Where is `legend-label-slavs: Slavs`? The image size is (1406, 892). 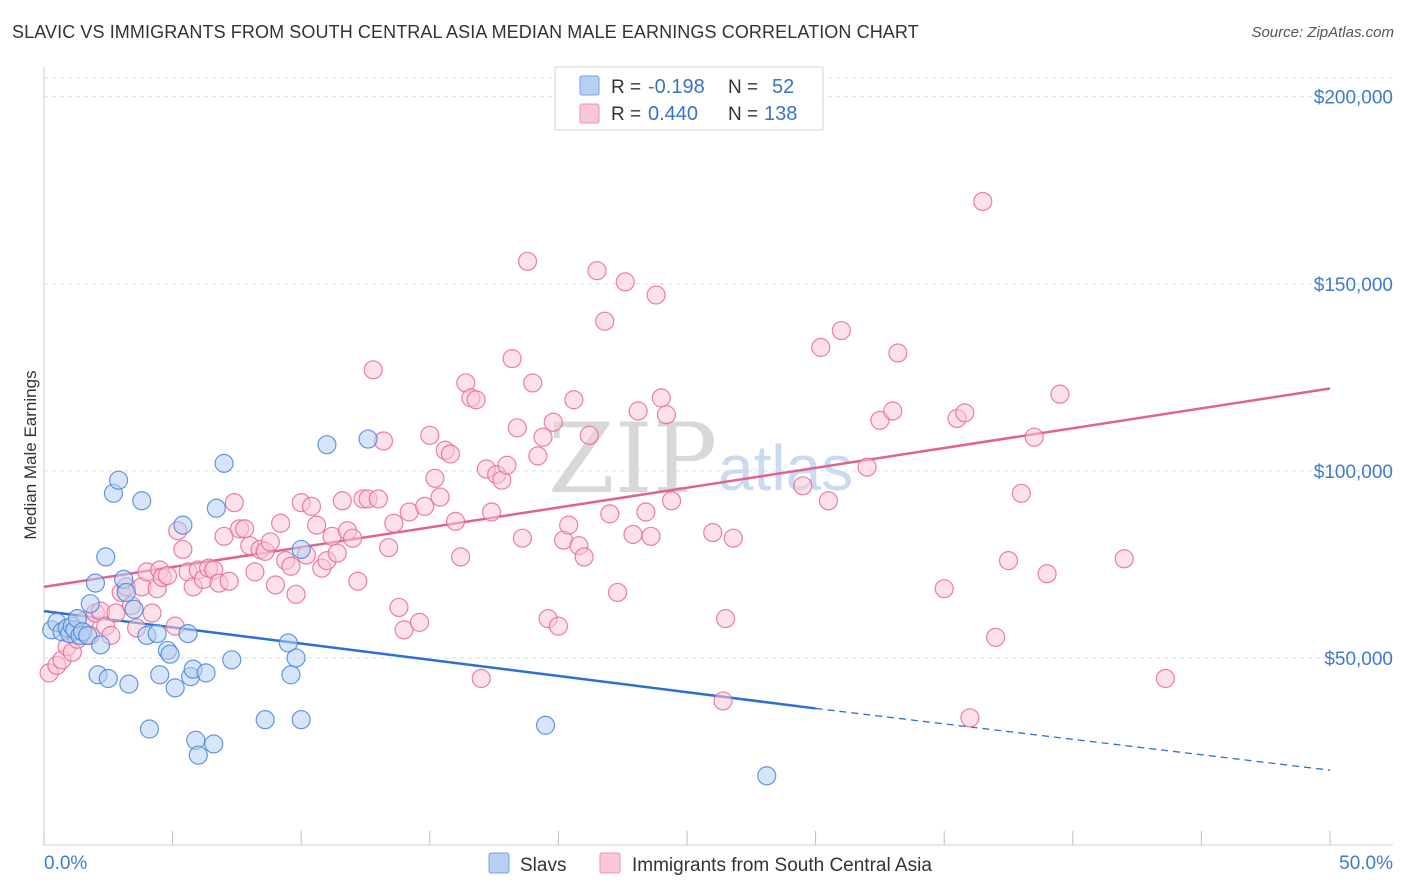
legend-label-slavs: Slavs is located at coordinates (543, 865).